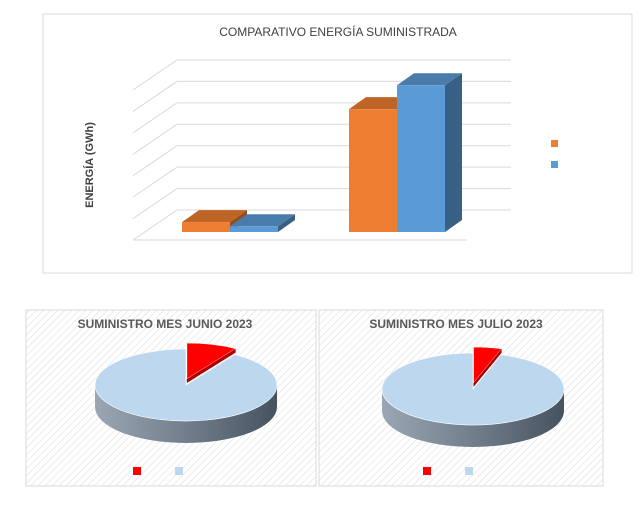 The height and width of the screenshot is (512, 642). Describe the element at coordinates (554, 154) in the screenshot. I see `bar-chart-legend` at that location.